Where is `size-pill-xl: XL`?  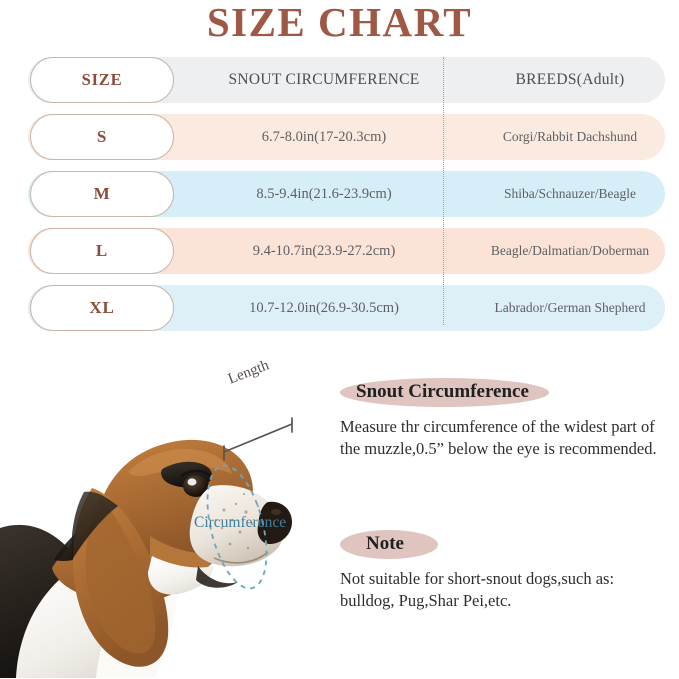 size-pill-xl: XL is located at coordinates (102, 308).